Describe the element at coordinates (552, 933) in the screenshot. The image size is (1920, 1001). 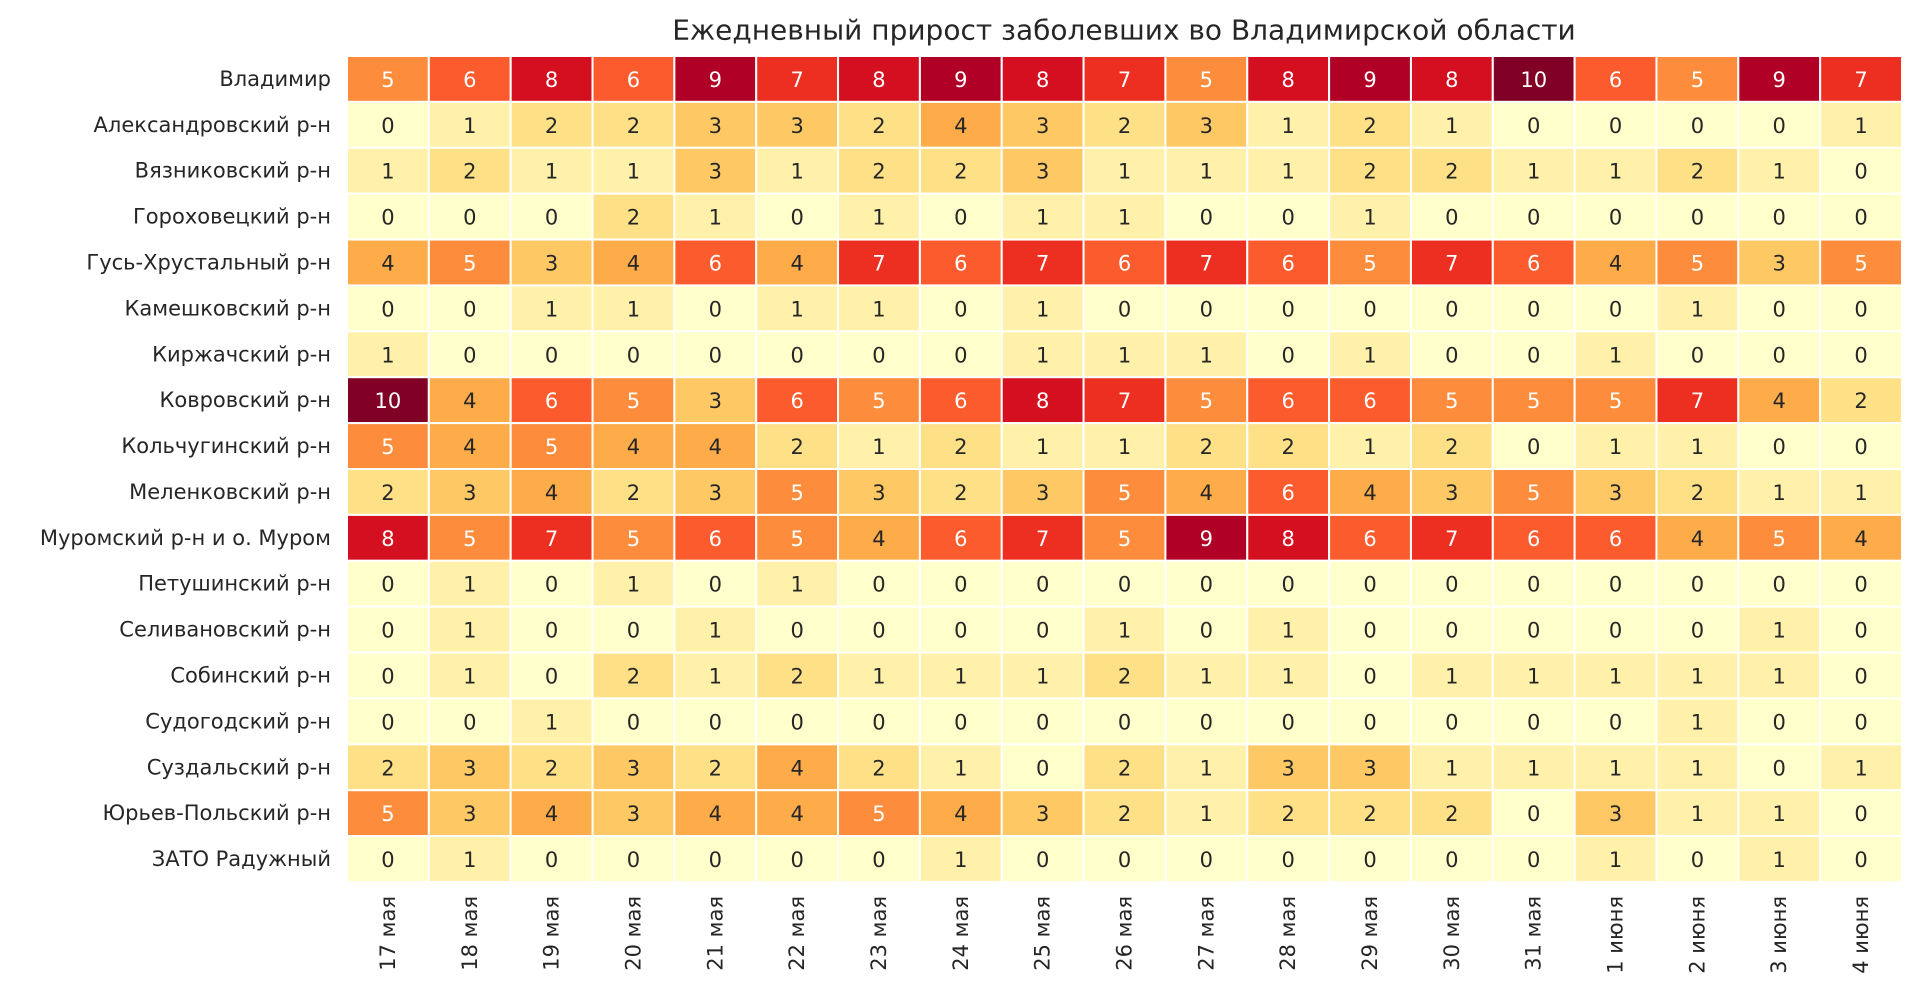
I see `x-tick-label: 19 мая` at that location.